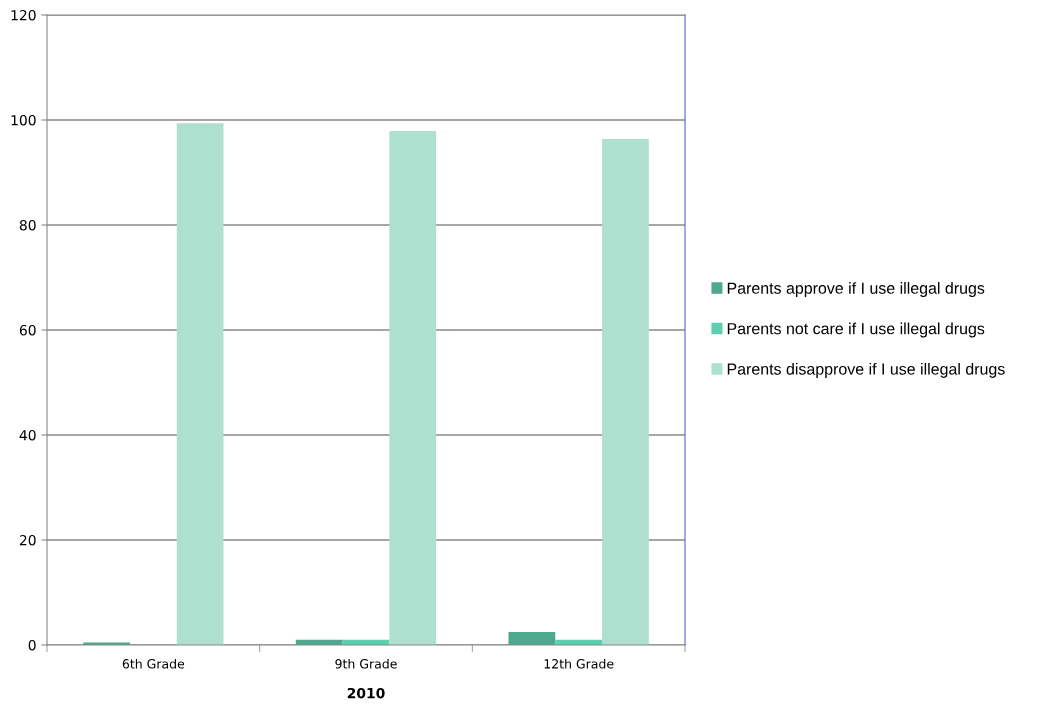 The height and width of the screenshot is (713, 1060). I want to click on y-tick-label: 80, so click(27, 225).